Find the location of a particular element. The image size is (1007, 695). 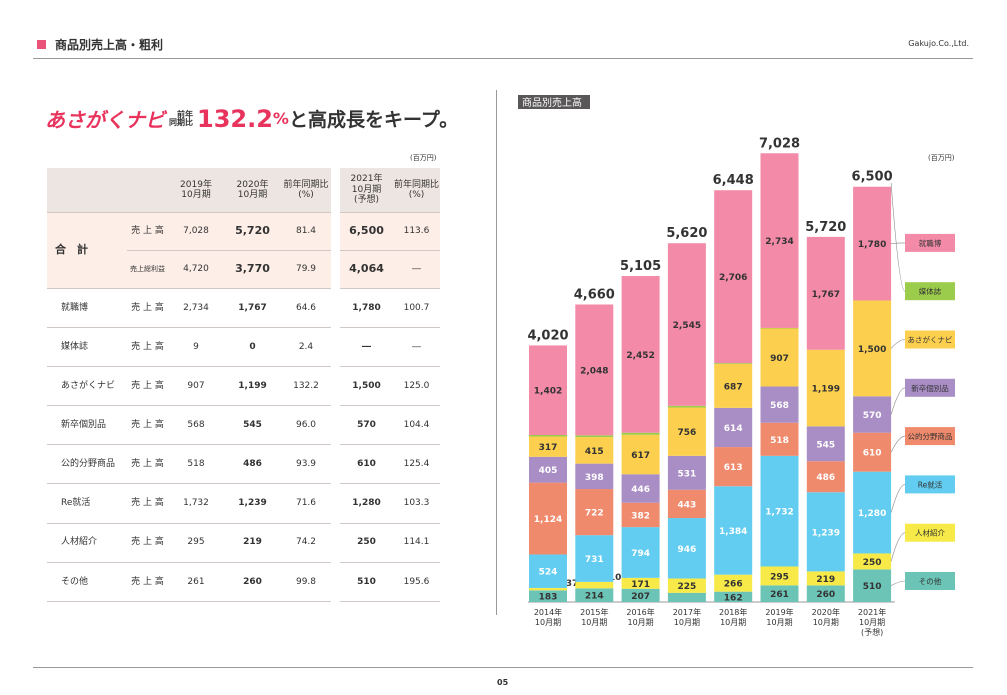

table-cell: 113.6 is located at coordinates (416, 232).